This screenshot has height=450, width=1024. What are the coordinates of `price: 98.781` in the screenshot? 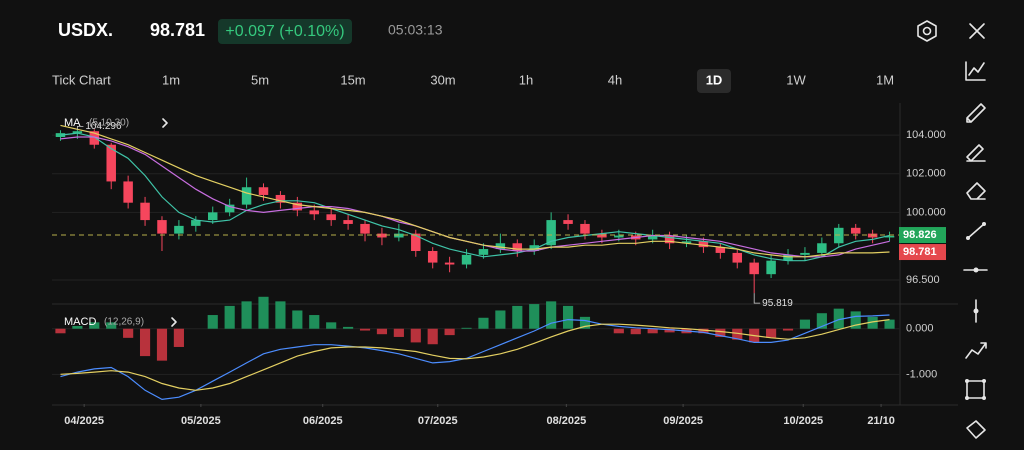 It's located at (177, 30).